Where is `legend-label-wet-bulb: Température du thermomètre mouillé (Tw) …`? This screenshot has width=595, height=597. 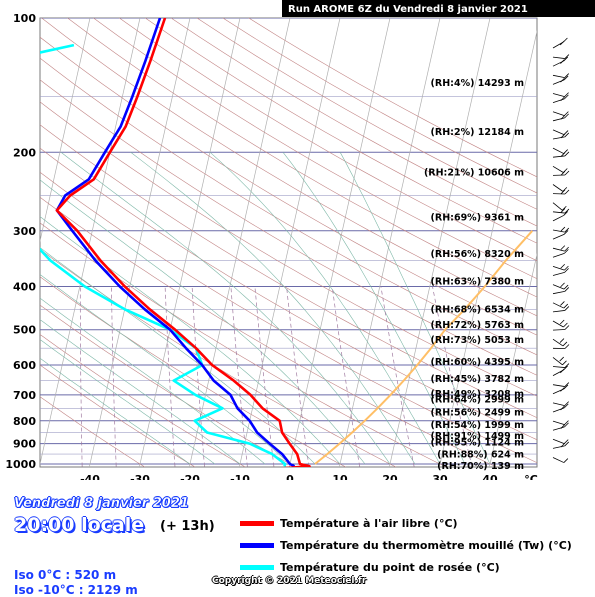
legend-label-wet-bulb: Température du thermomètre mouillé (Tw) … is located at coordinates (426, 545).